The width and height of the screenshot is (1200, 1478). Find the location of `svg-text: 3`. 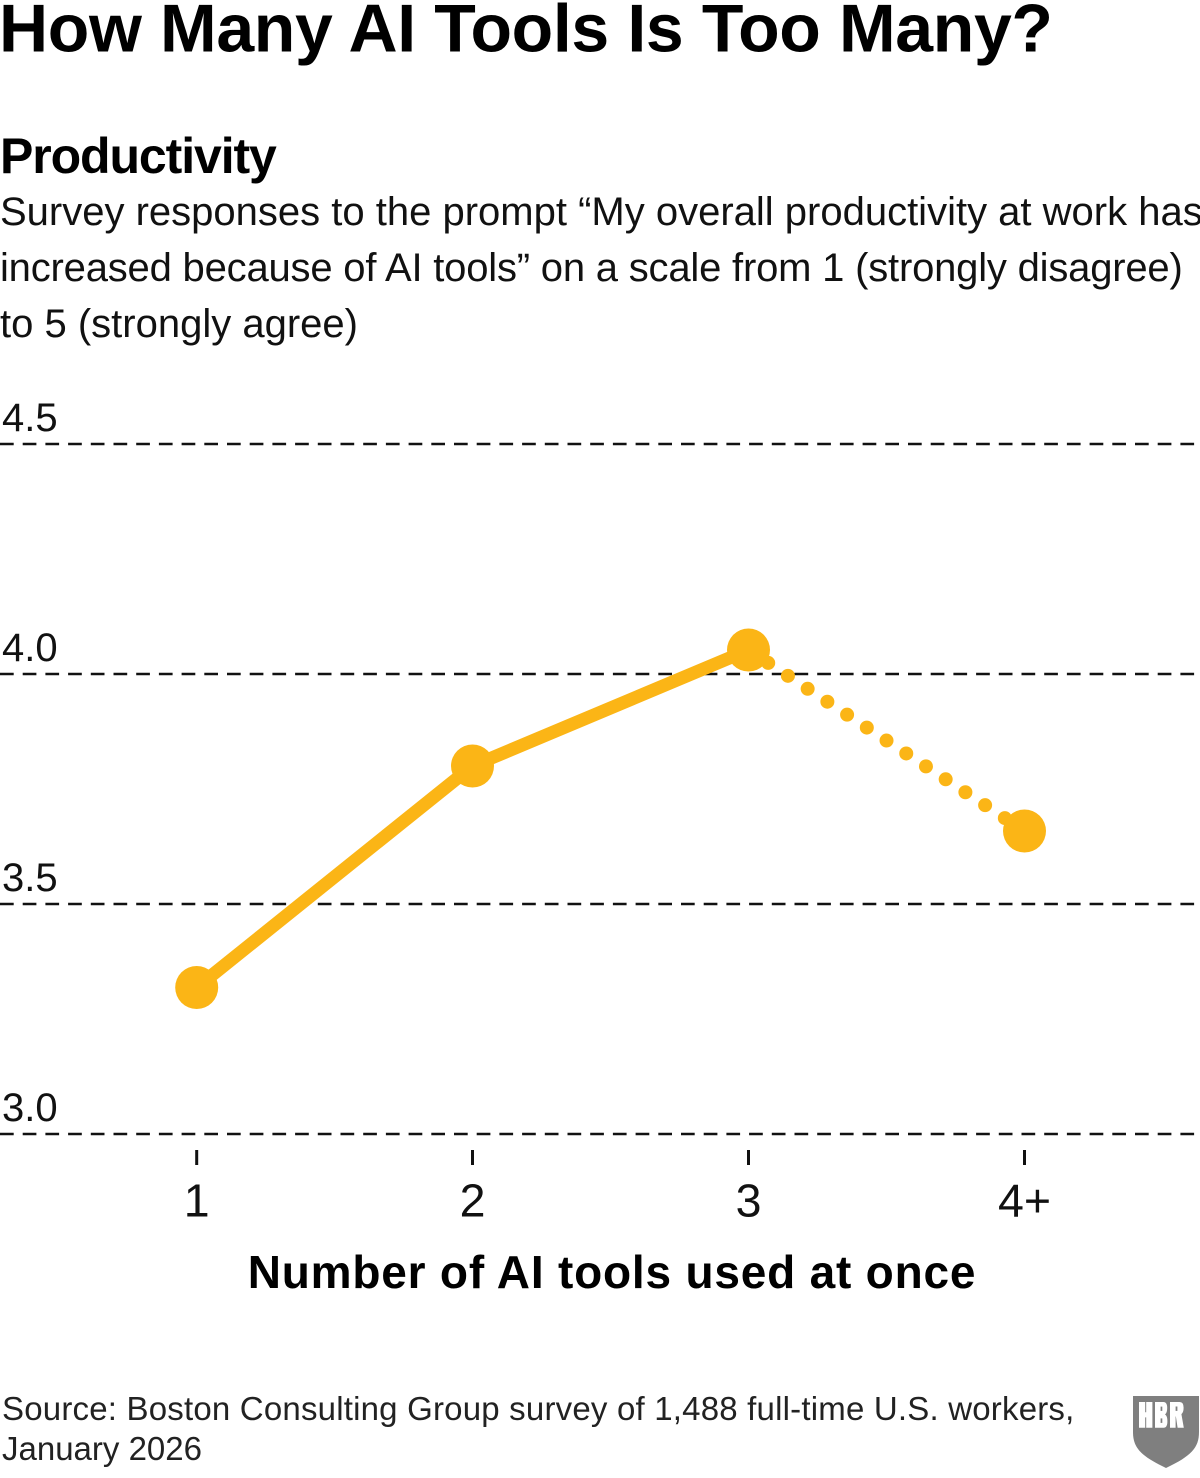

svg-text: 3 is located at coordinates (749, 1201).